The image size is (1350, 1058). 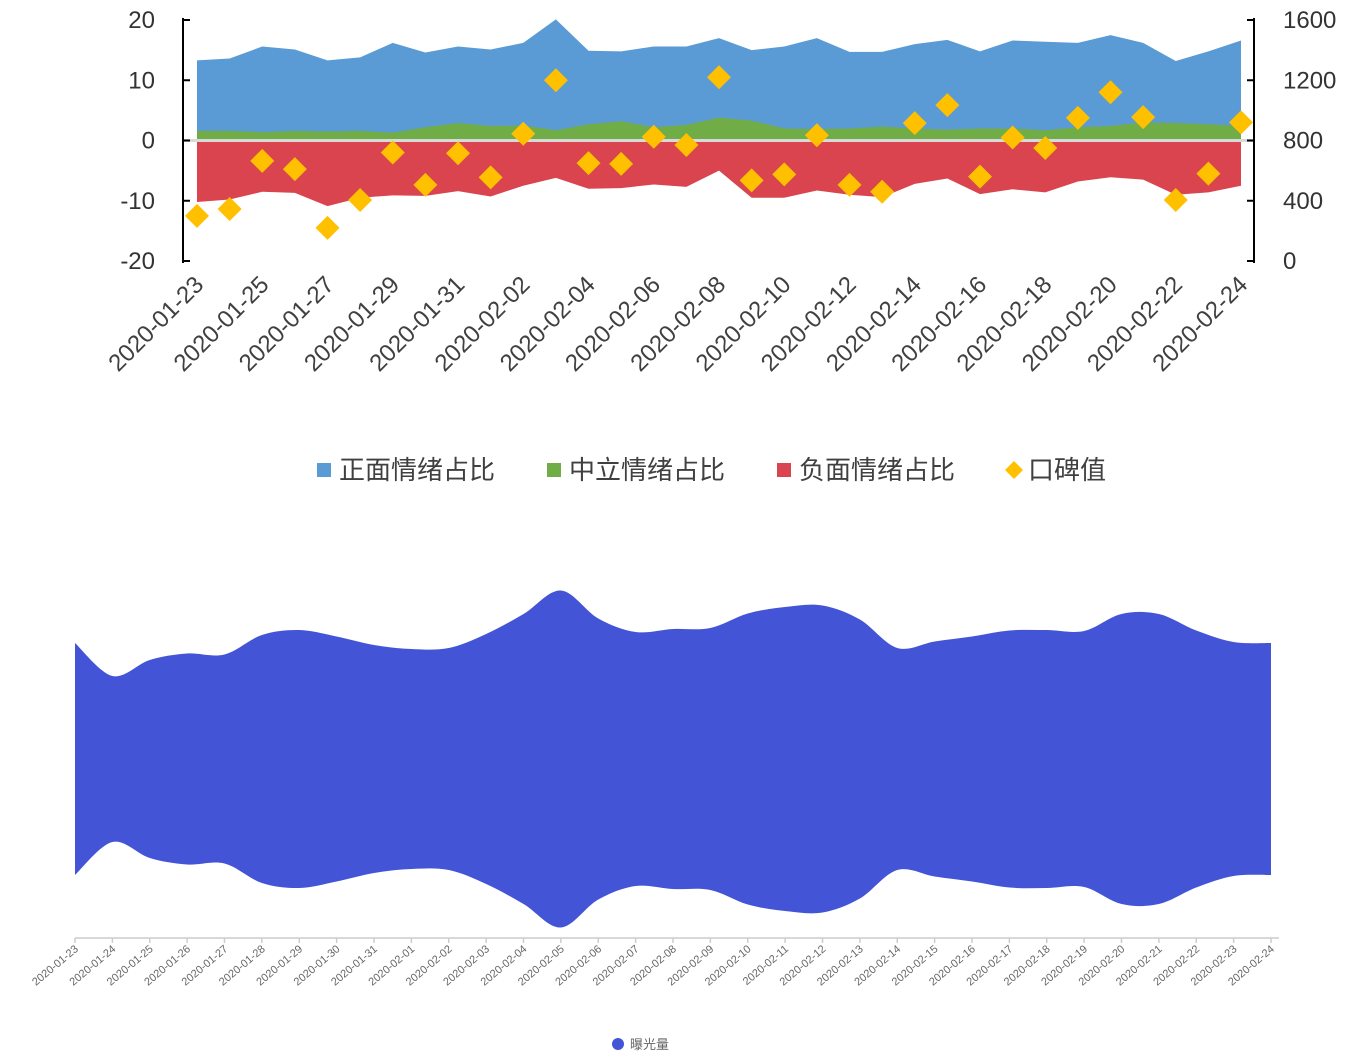 What do you see at coordinates (1067, 470) in the screenshot?
I see `legend-label: 口碑值` at bounding box center [1067, 470].